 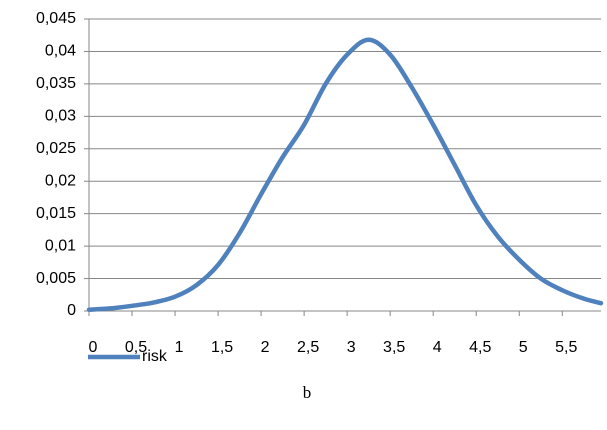 I want to click on x-tick-label: 1, so click(x=179, y=347).